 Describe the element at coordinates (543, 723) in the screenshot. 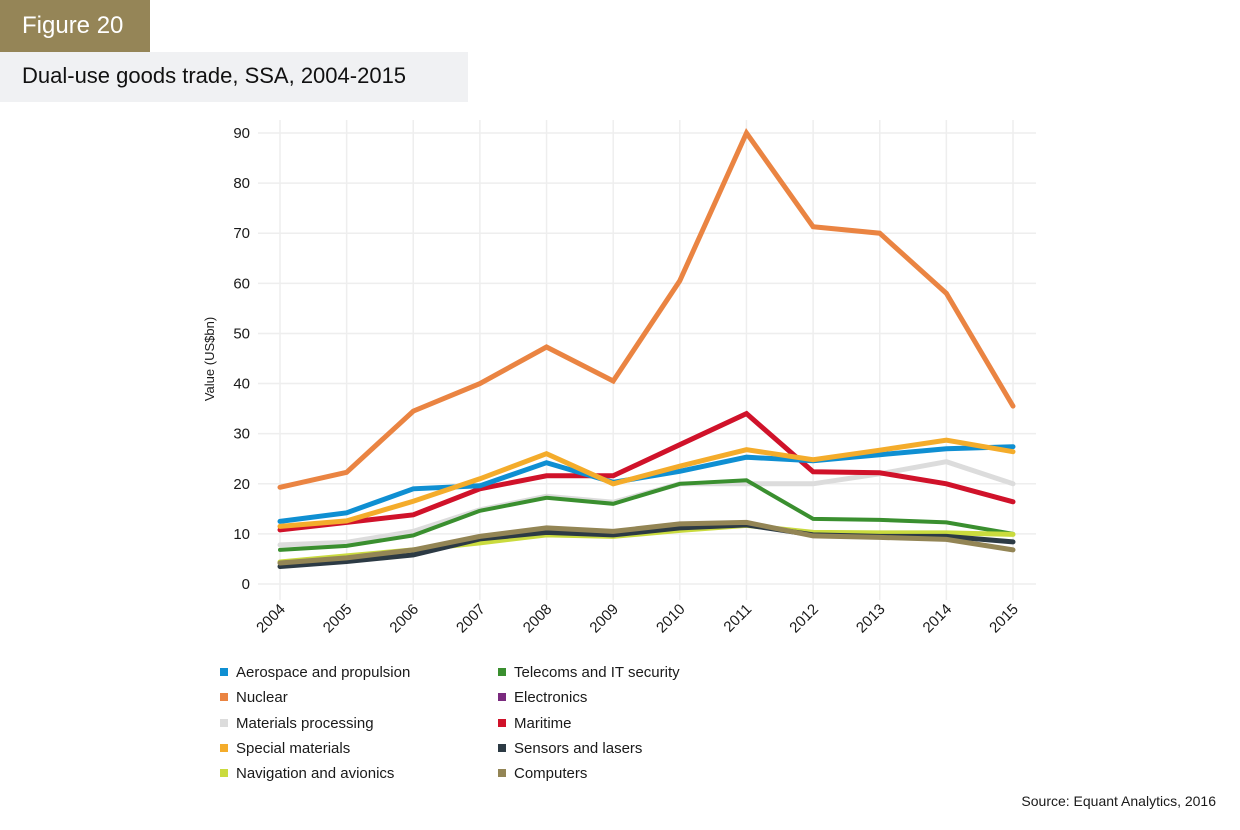

I see `legend-label: Maritime` at that location.